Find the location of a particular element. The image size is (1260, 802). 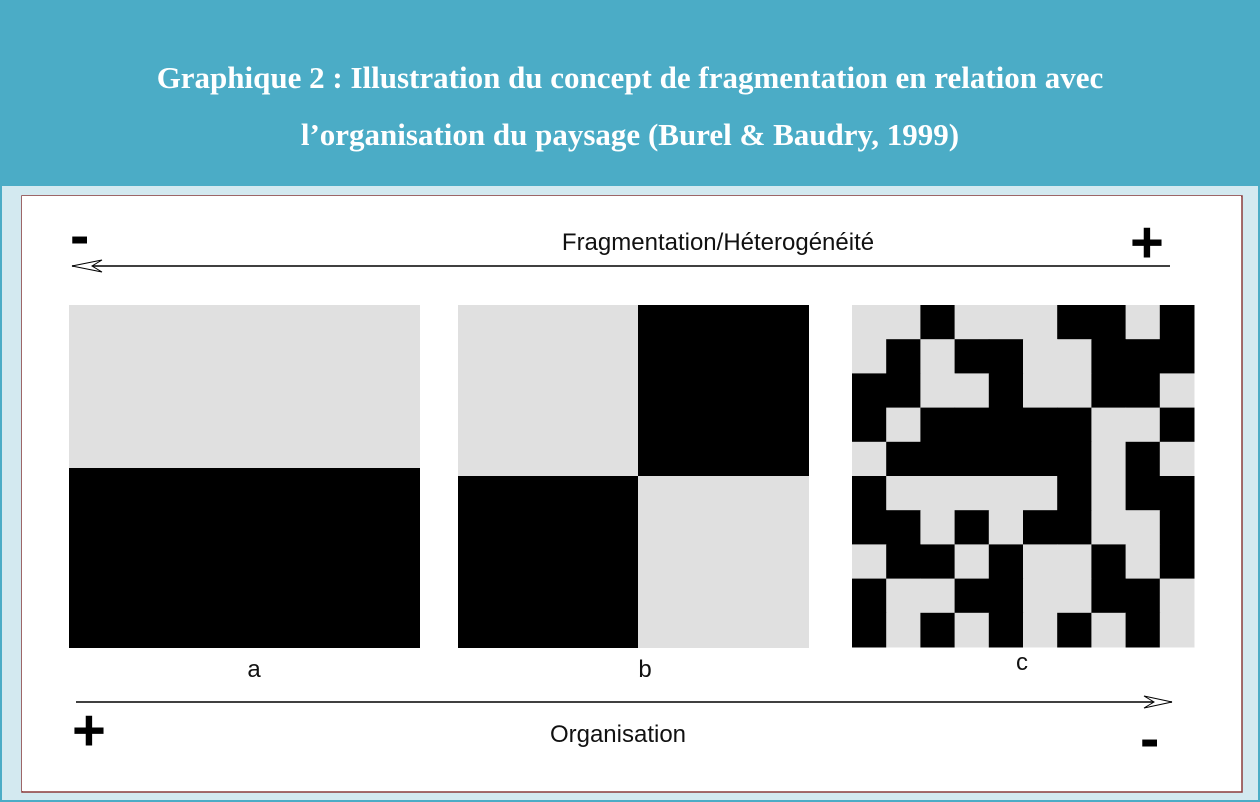

mosaic is located at coordinates (1023, 476).